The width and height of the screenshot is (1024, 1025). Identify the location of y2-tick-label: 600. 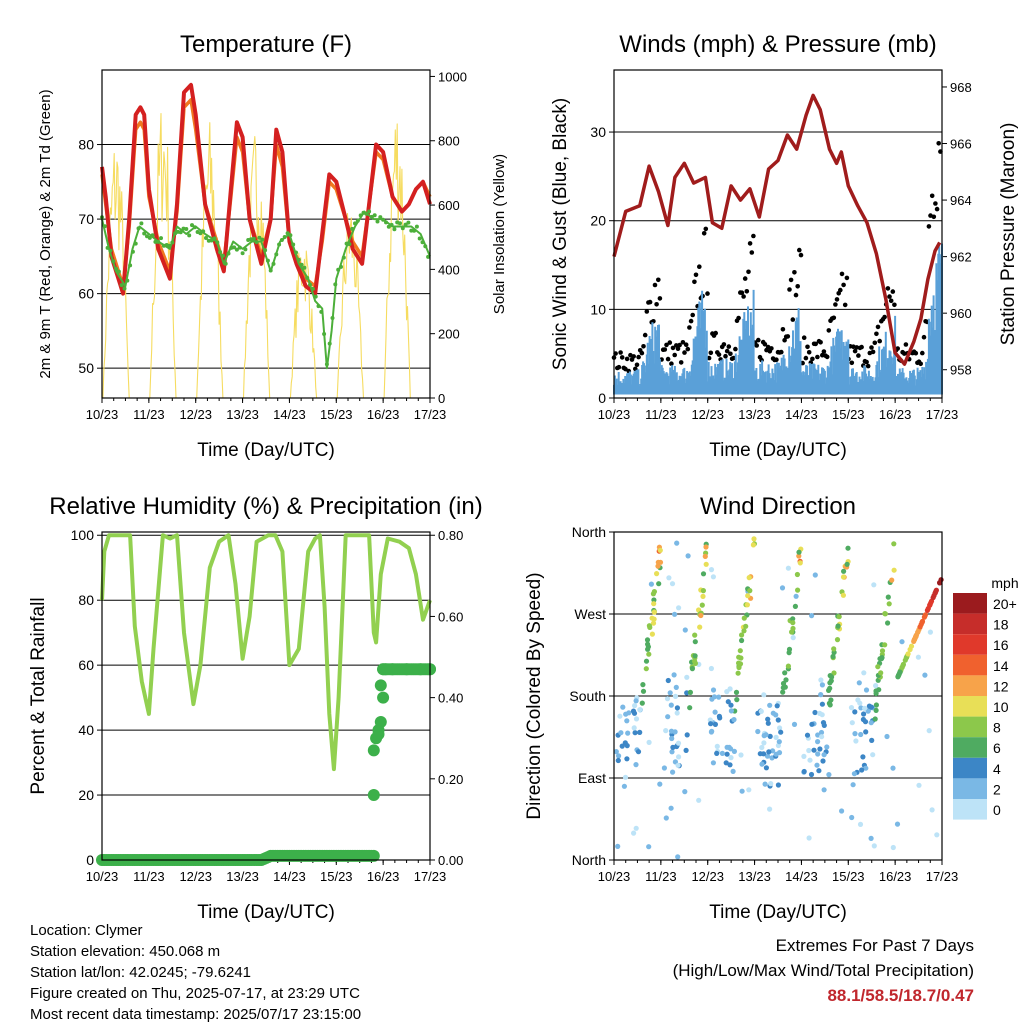
(449, 205).